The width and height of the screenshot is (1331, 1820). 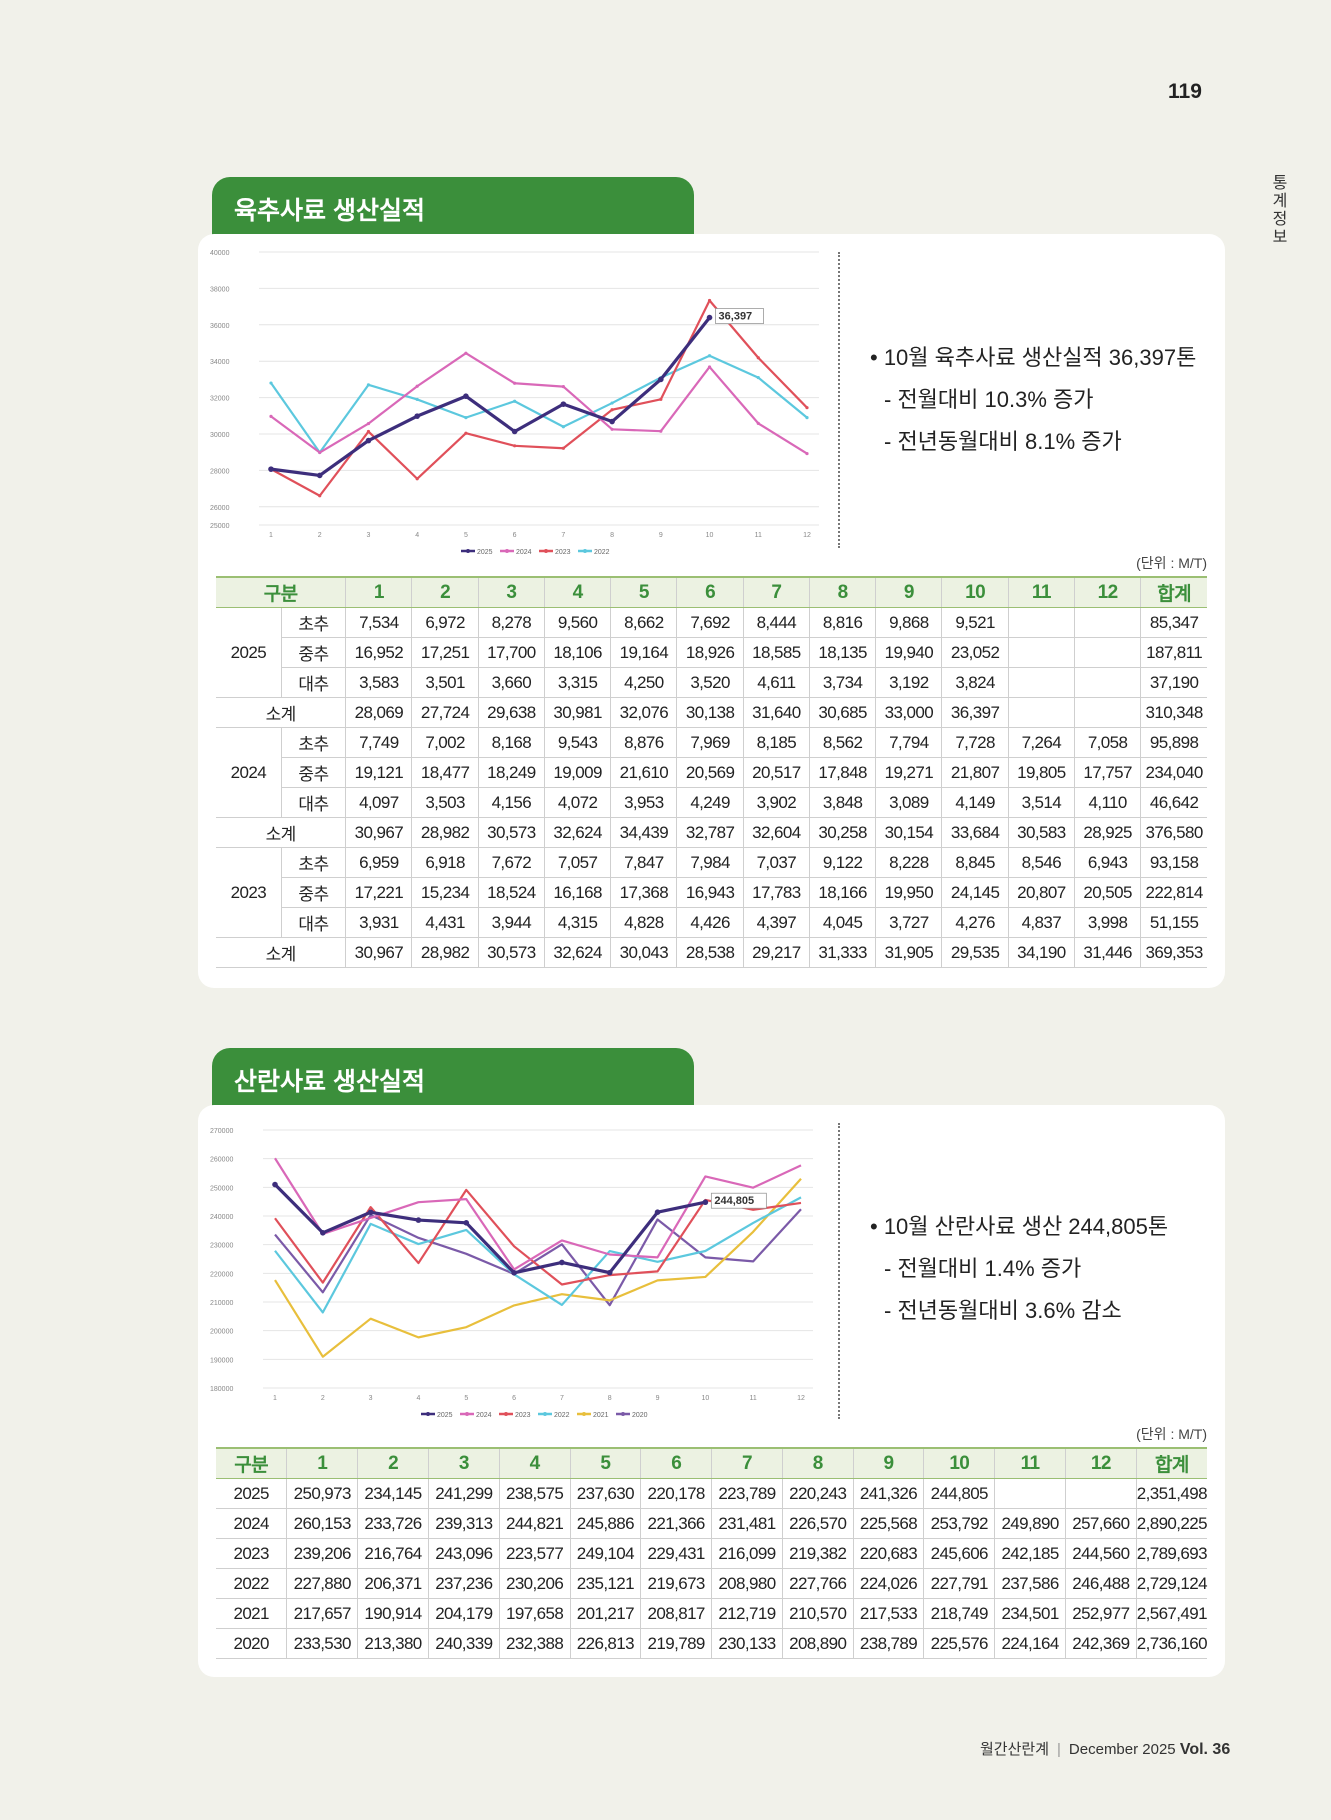 I want to click on value-cell: 257,660, so click(x=1101, y=1523).